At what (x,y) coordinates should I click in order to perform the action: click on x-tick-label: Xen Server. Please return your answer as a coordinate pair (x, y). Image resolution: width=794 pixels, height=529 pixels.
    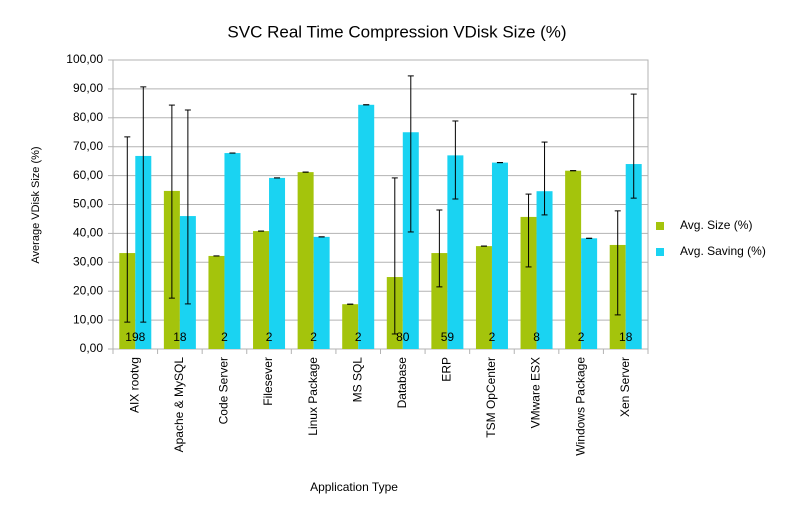
    Looking at the image, I should click on (625, 387).